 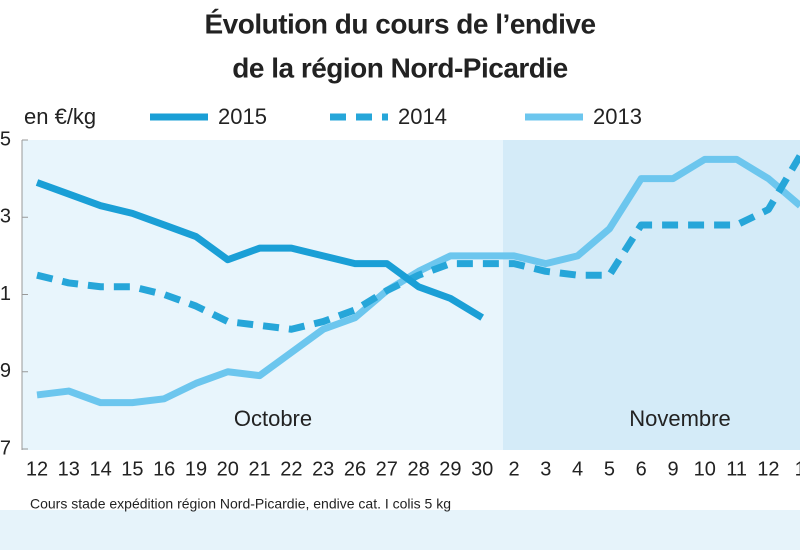 I want to click on y-axis-label: en €/kg, so click(x=60, y=116).